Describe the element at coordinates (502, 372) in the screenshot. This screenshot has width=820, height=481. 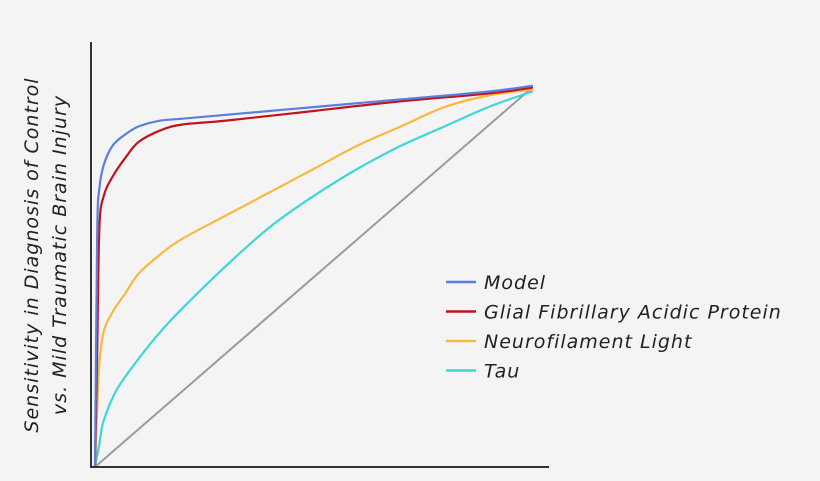
I see `legend-label-tau: Tau` at that location.